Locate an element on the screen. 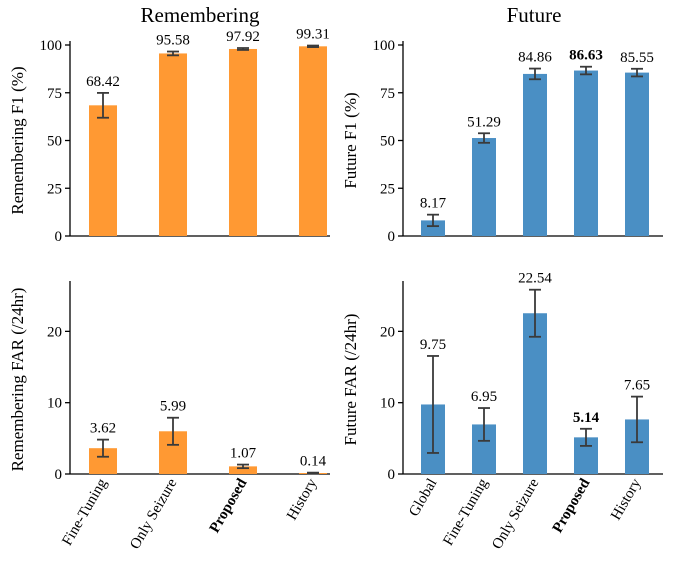 The width and height of the screenshot is (675, 563). data-label: 5.99 is located at coordinates (173, 407).